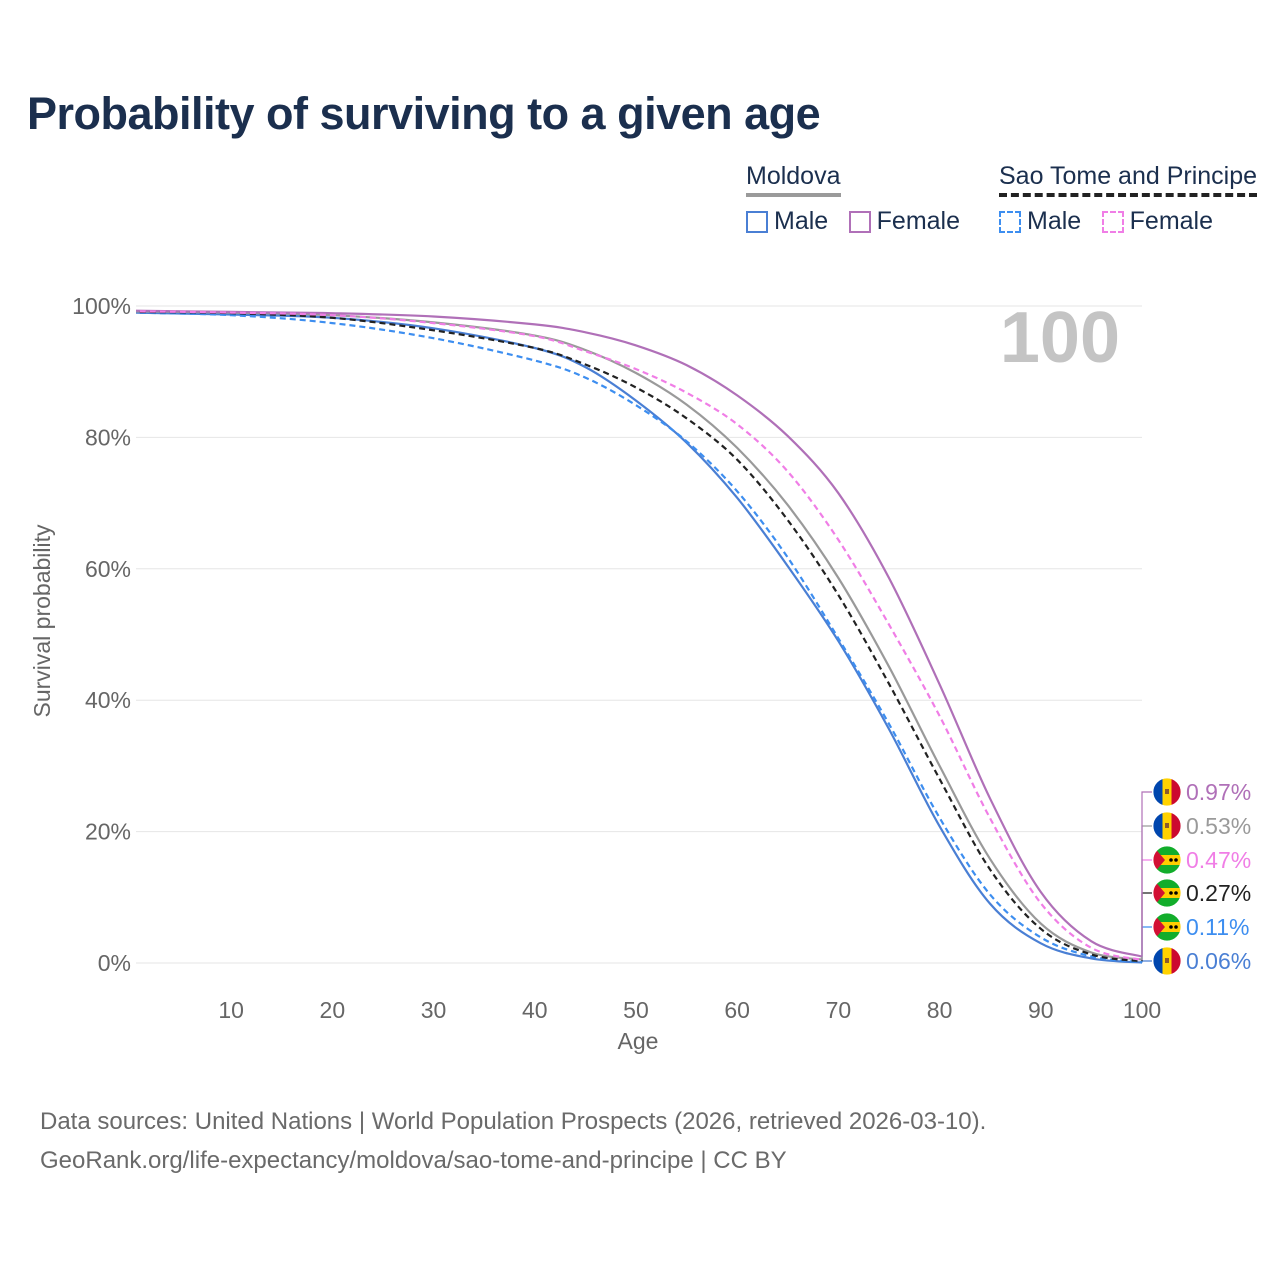 The width and height of the screenshot is (1280, 1280). What do you see at coordinates (1128, 179) in the screenshot?
I see `legend-group-title: Sao Tome and Principe` at bounding box center [1128, 179].